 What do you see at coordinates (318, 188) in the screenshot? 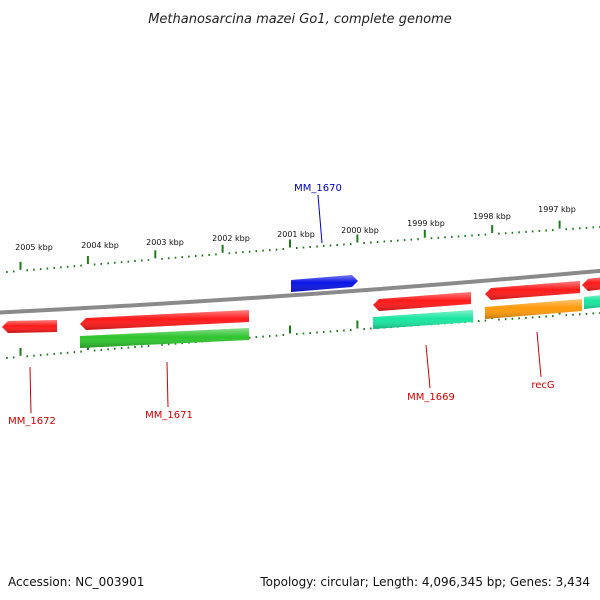
I see `gene-mm-1670-label: MM_1670` at bounding box center [318, 188].